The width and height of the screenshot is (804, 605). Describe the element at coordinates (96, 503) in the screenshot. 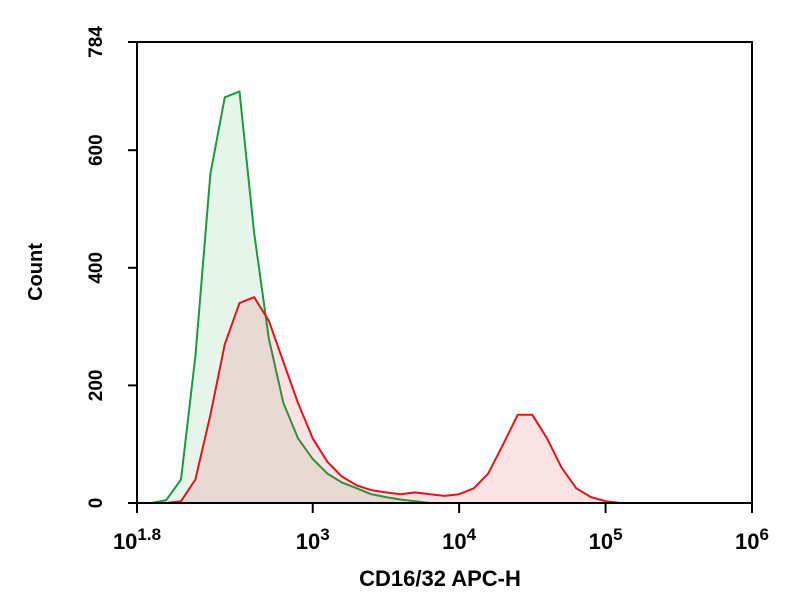

I see `y-tick-label: 0` at that location.